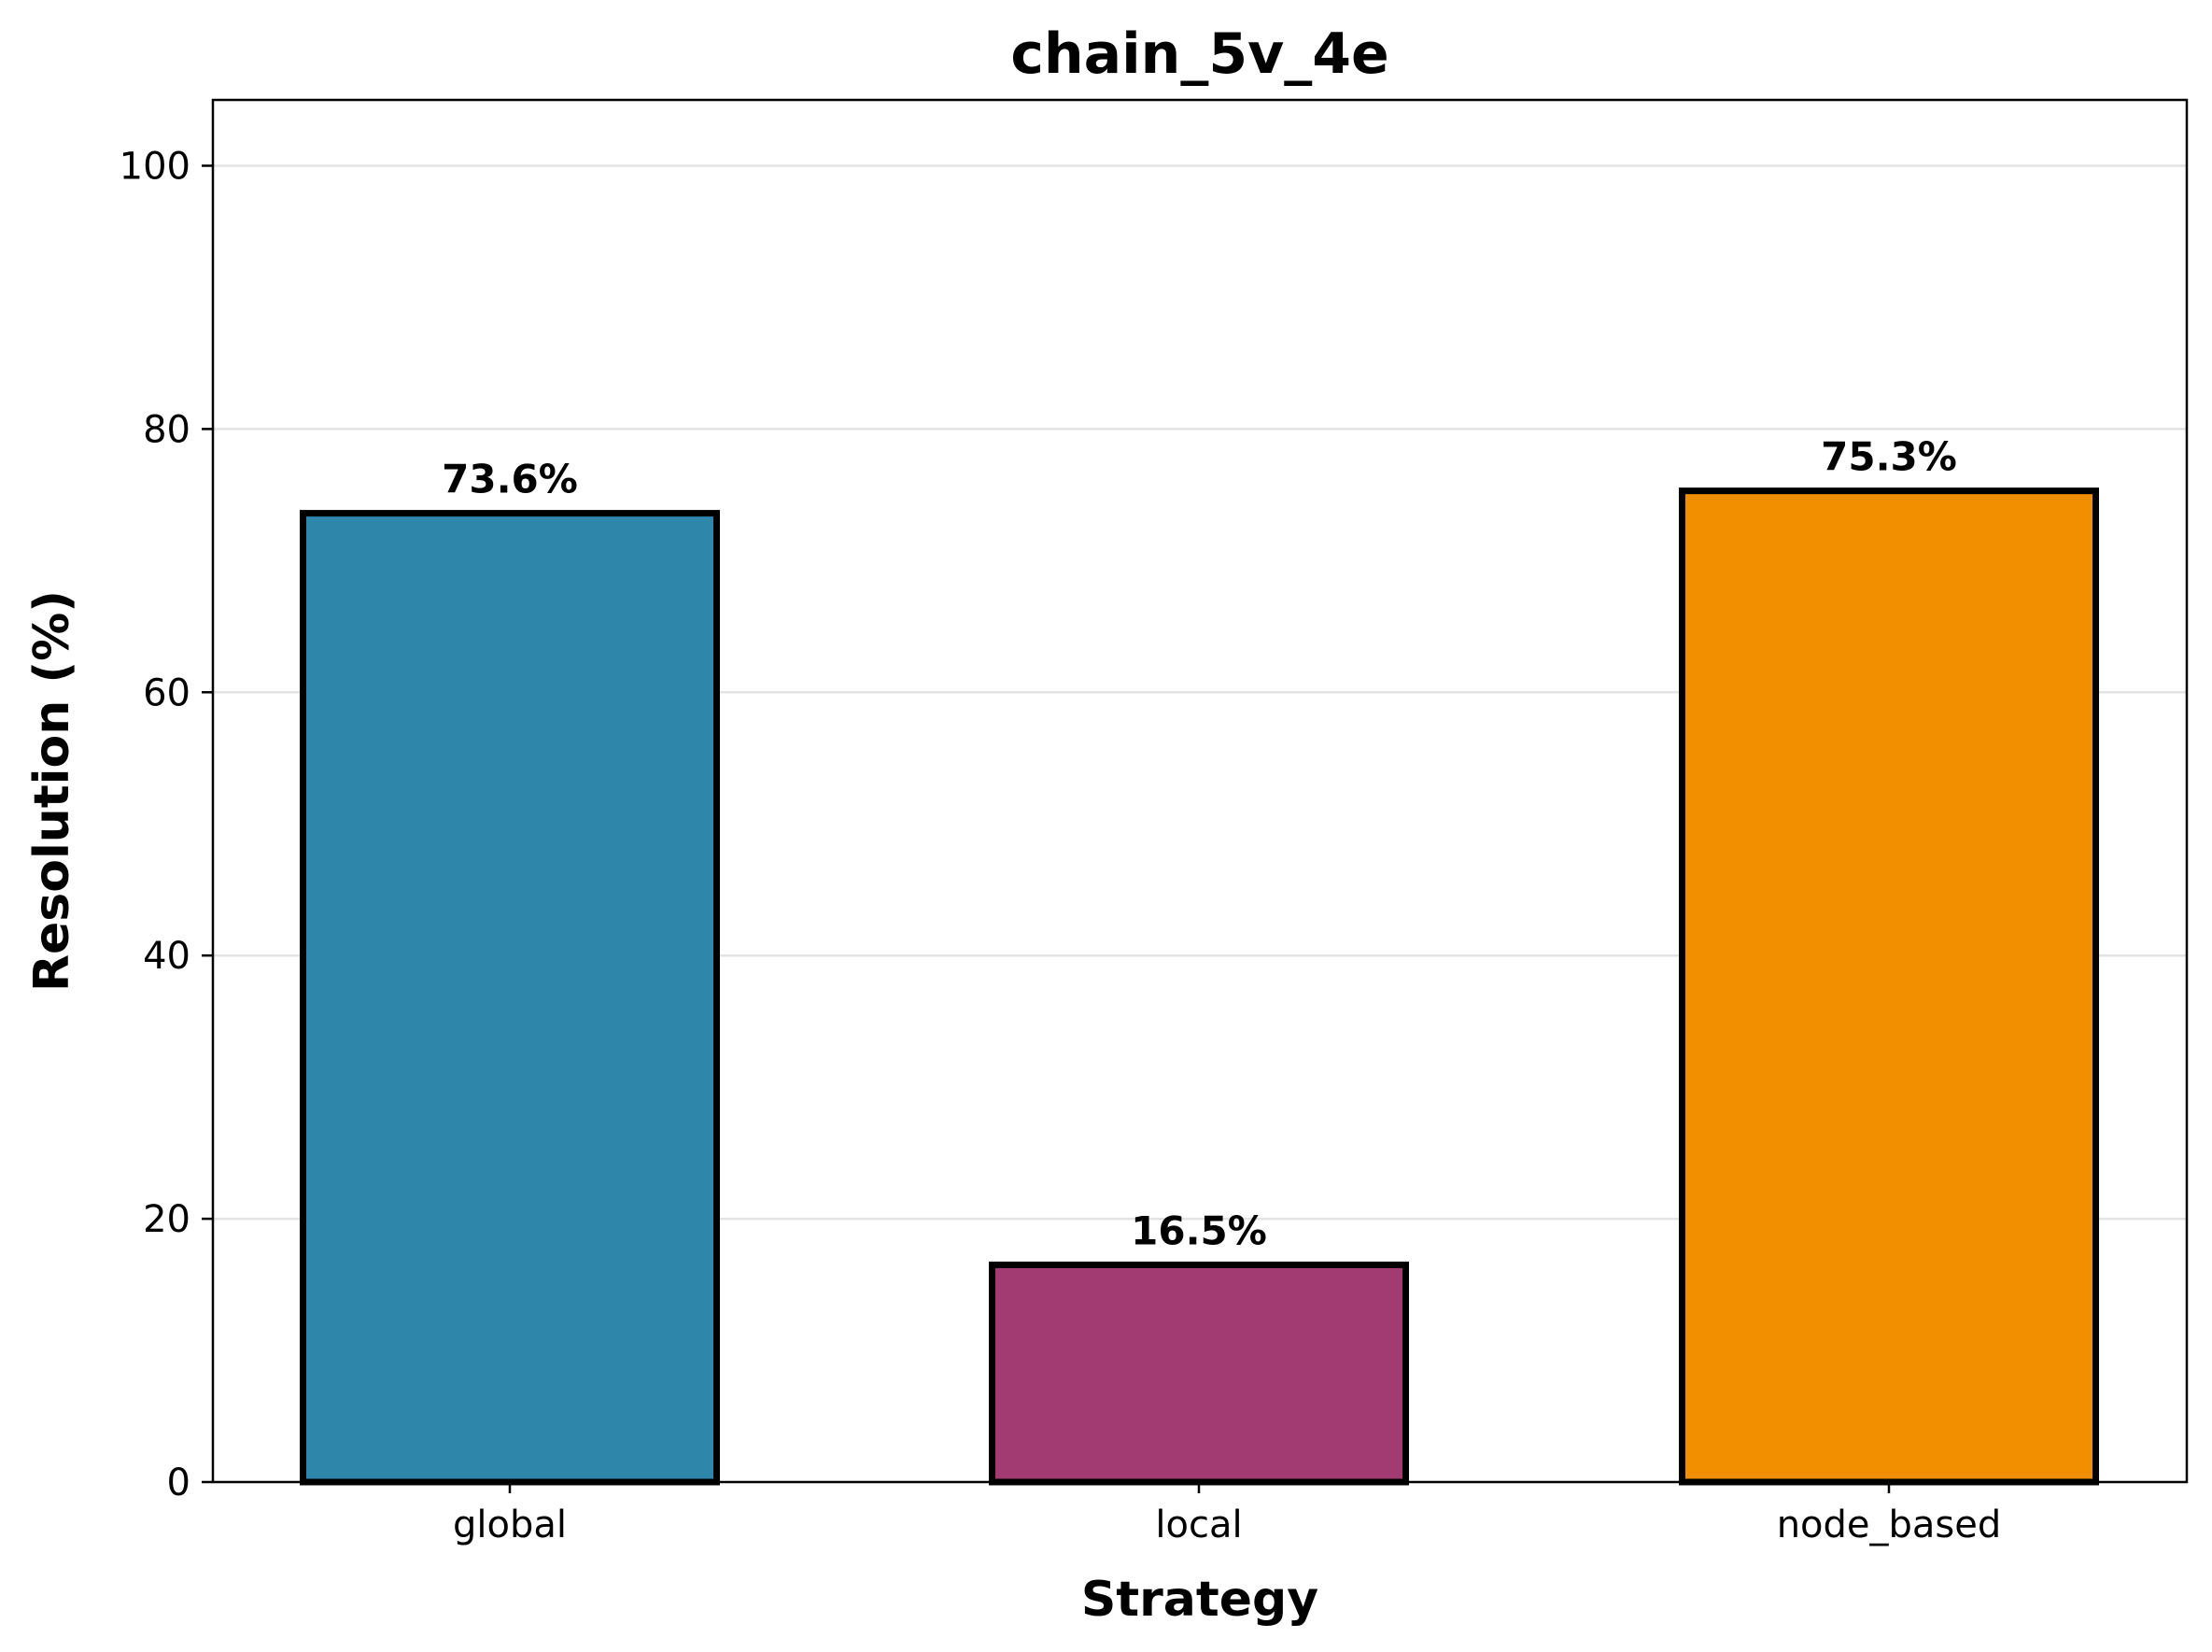 The image size is (2212, 1652). I want to click on x-axis-ticks: global local node_based, so click(1227, 1514).